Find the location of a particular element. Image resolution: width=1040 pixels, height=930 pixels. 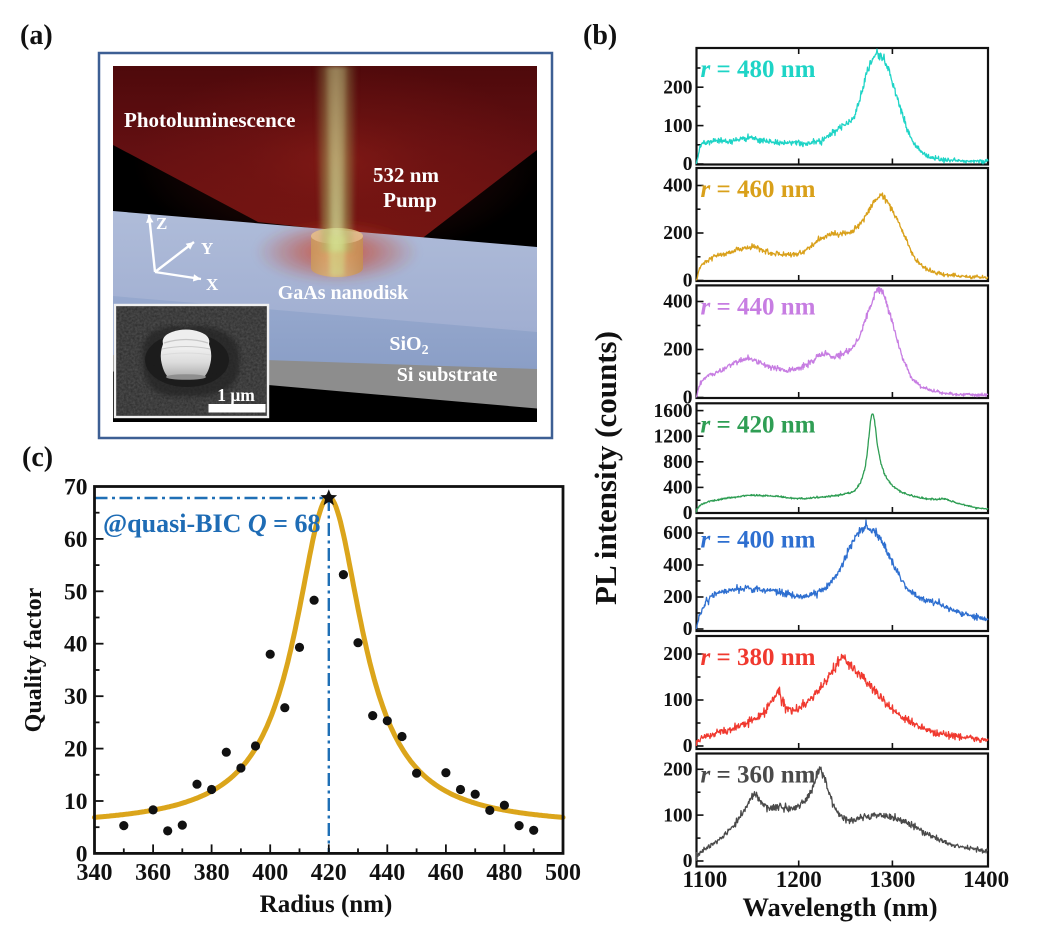

svg-text: 480 is located at coordinates (504, 873).